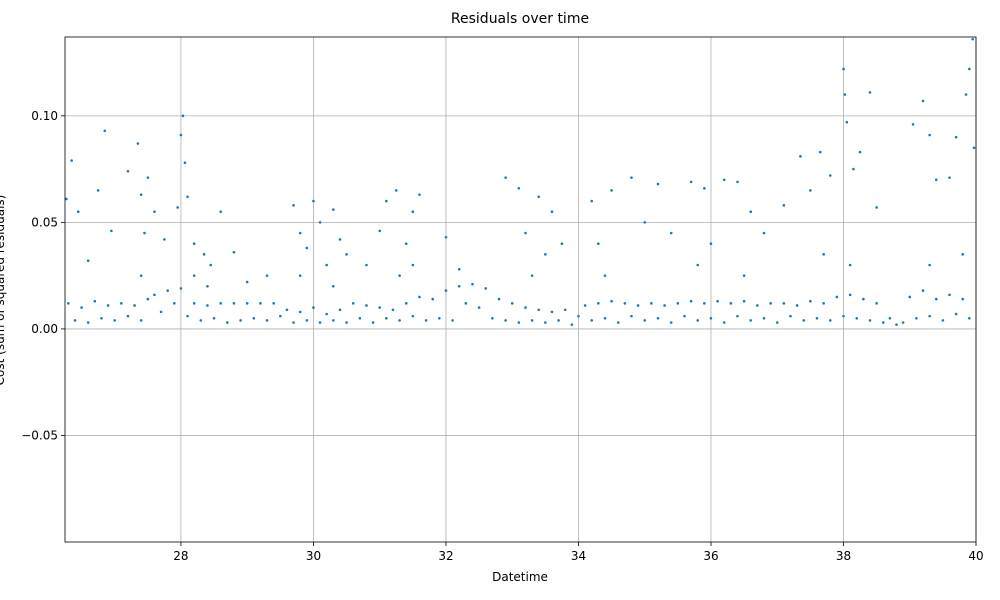 The height and width of the screenshot is (600, 1000). I want to click on x-tick-label: 36, so click(710, 556).